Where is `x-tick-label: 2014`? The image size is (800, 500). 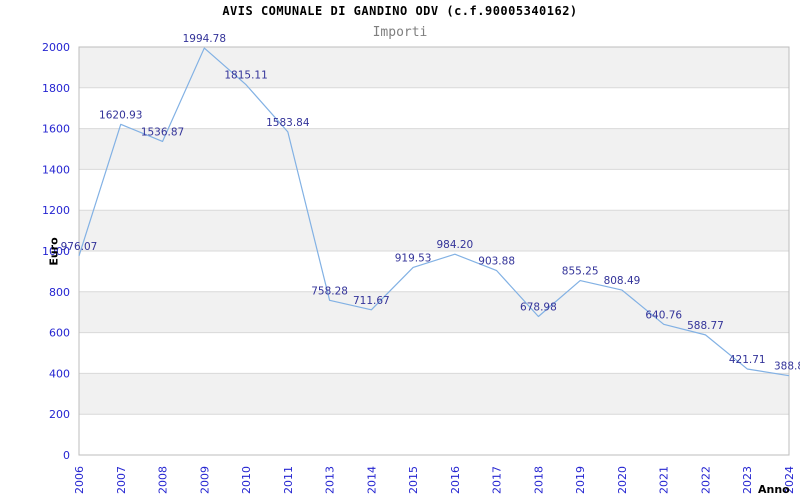 x-tick-label: 2014 is located at coordinates (371, 480).